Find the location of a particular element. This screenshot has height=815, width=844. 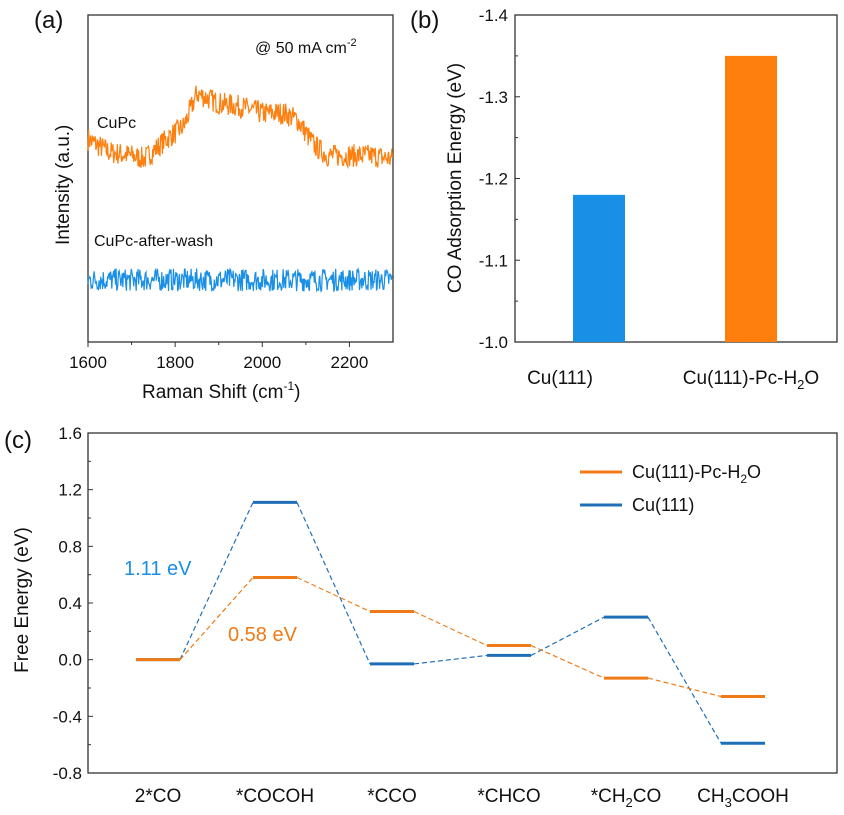

y-axis-label-c: Free Energy (eV) is located at coordinates (22, 600).